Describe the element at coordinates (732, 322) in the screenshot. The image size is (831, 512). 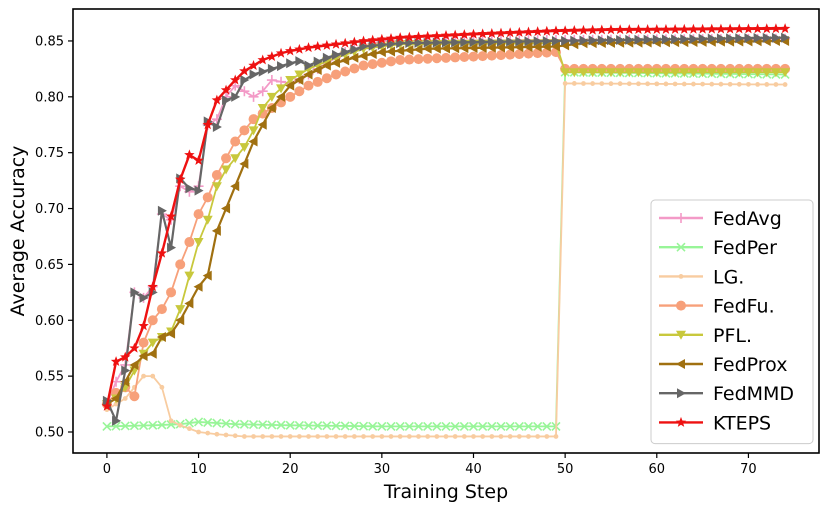
I see `legend-box` at that location.